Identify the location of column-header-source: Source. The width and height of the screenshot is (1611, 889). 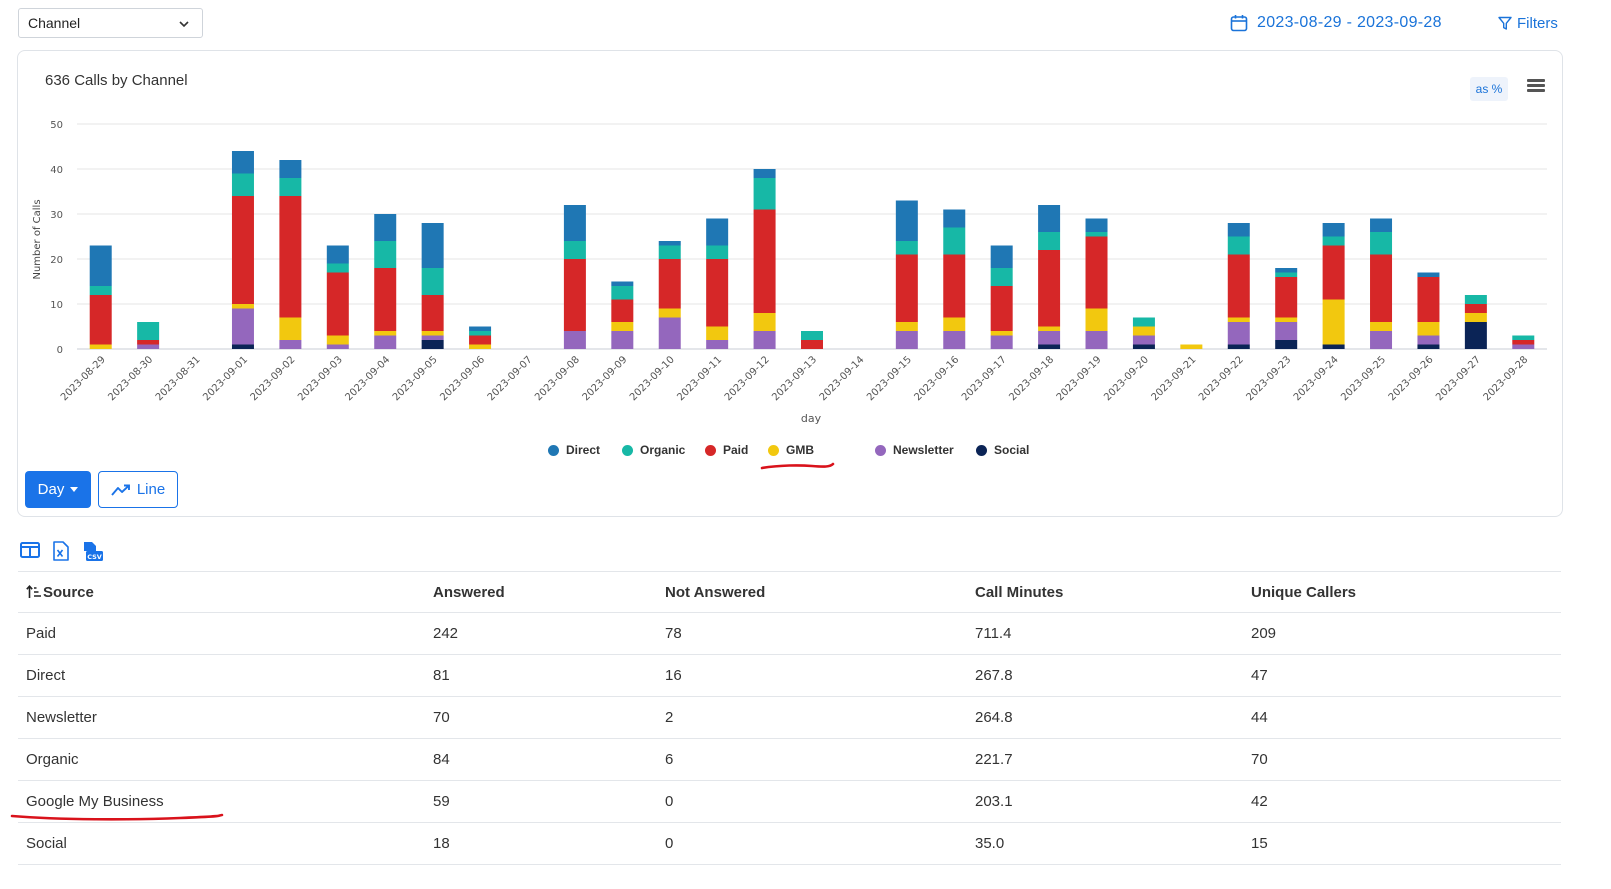
(221, 592).